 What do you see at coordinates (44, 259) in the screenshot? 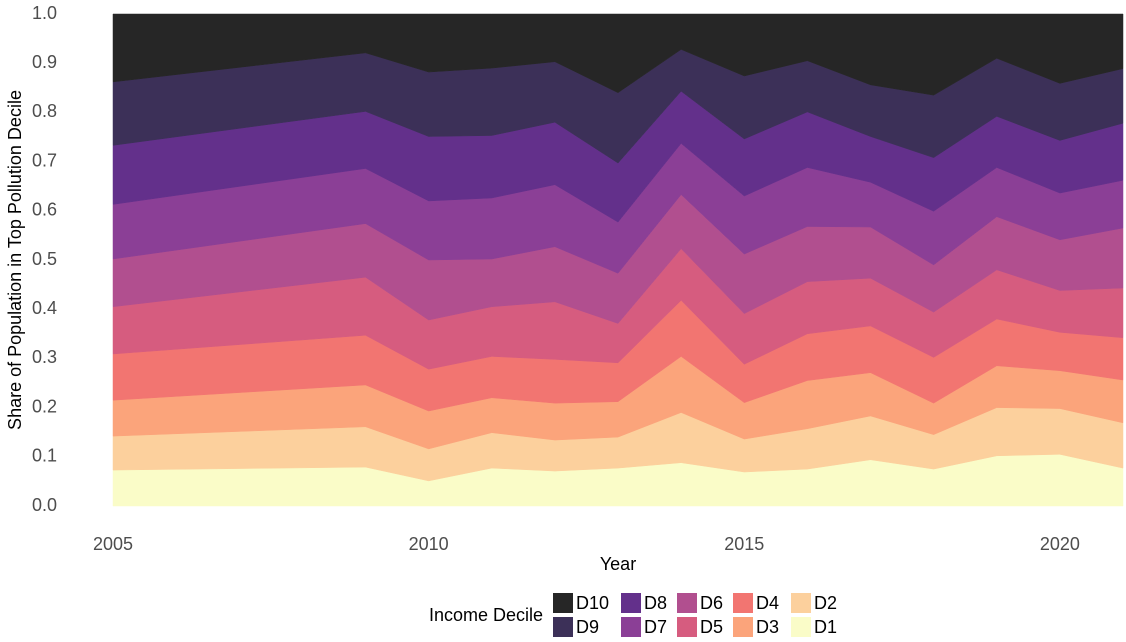
I see `y-tick-label: 0.5` at bounding box center [44, 259].